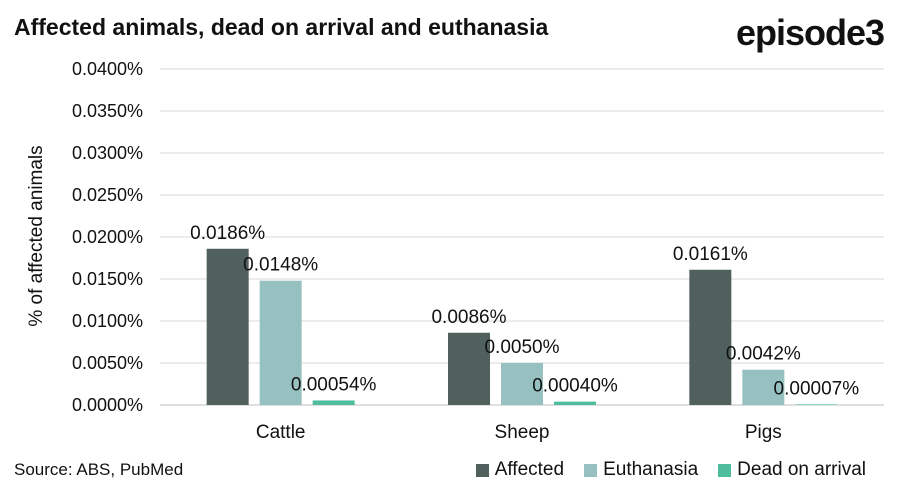 This screenshot has width=904, height=502. Describe the element at coordinates (801, 469) in the screenshot. I see `legend-label-dead-on-arrival: Dead on arrival` at that location.